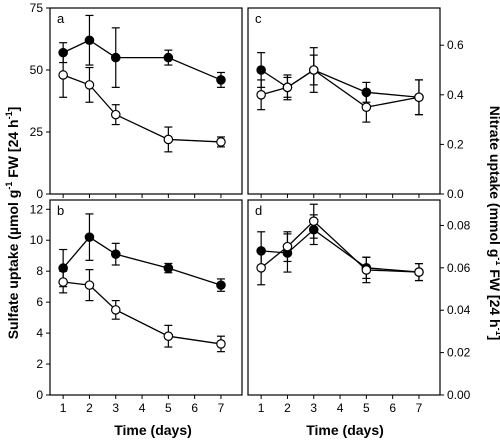  I want to click on y-axis-title-right: Nitrate uptake (mmol g-1 FW [24 h-1], so click(493, 223).